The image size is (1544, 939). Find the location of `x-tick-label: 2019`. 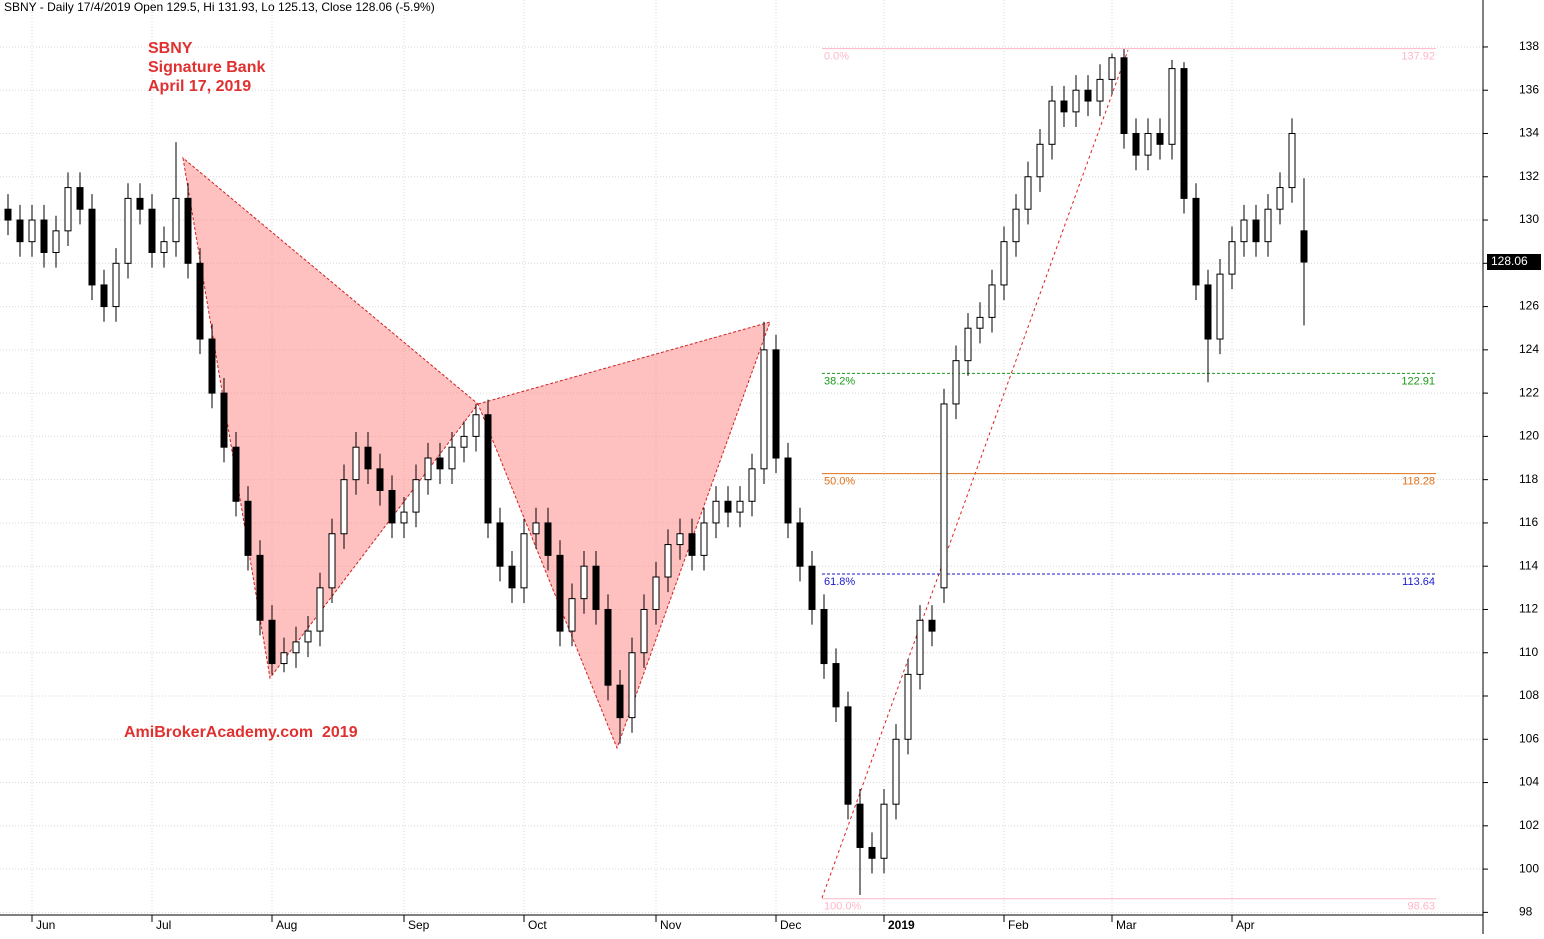

x-tick-label: 2019 is located at coordinates (901, 925).